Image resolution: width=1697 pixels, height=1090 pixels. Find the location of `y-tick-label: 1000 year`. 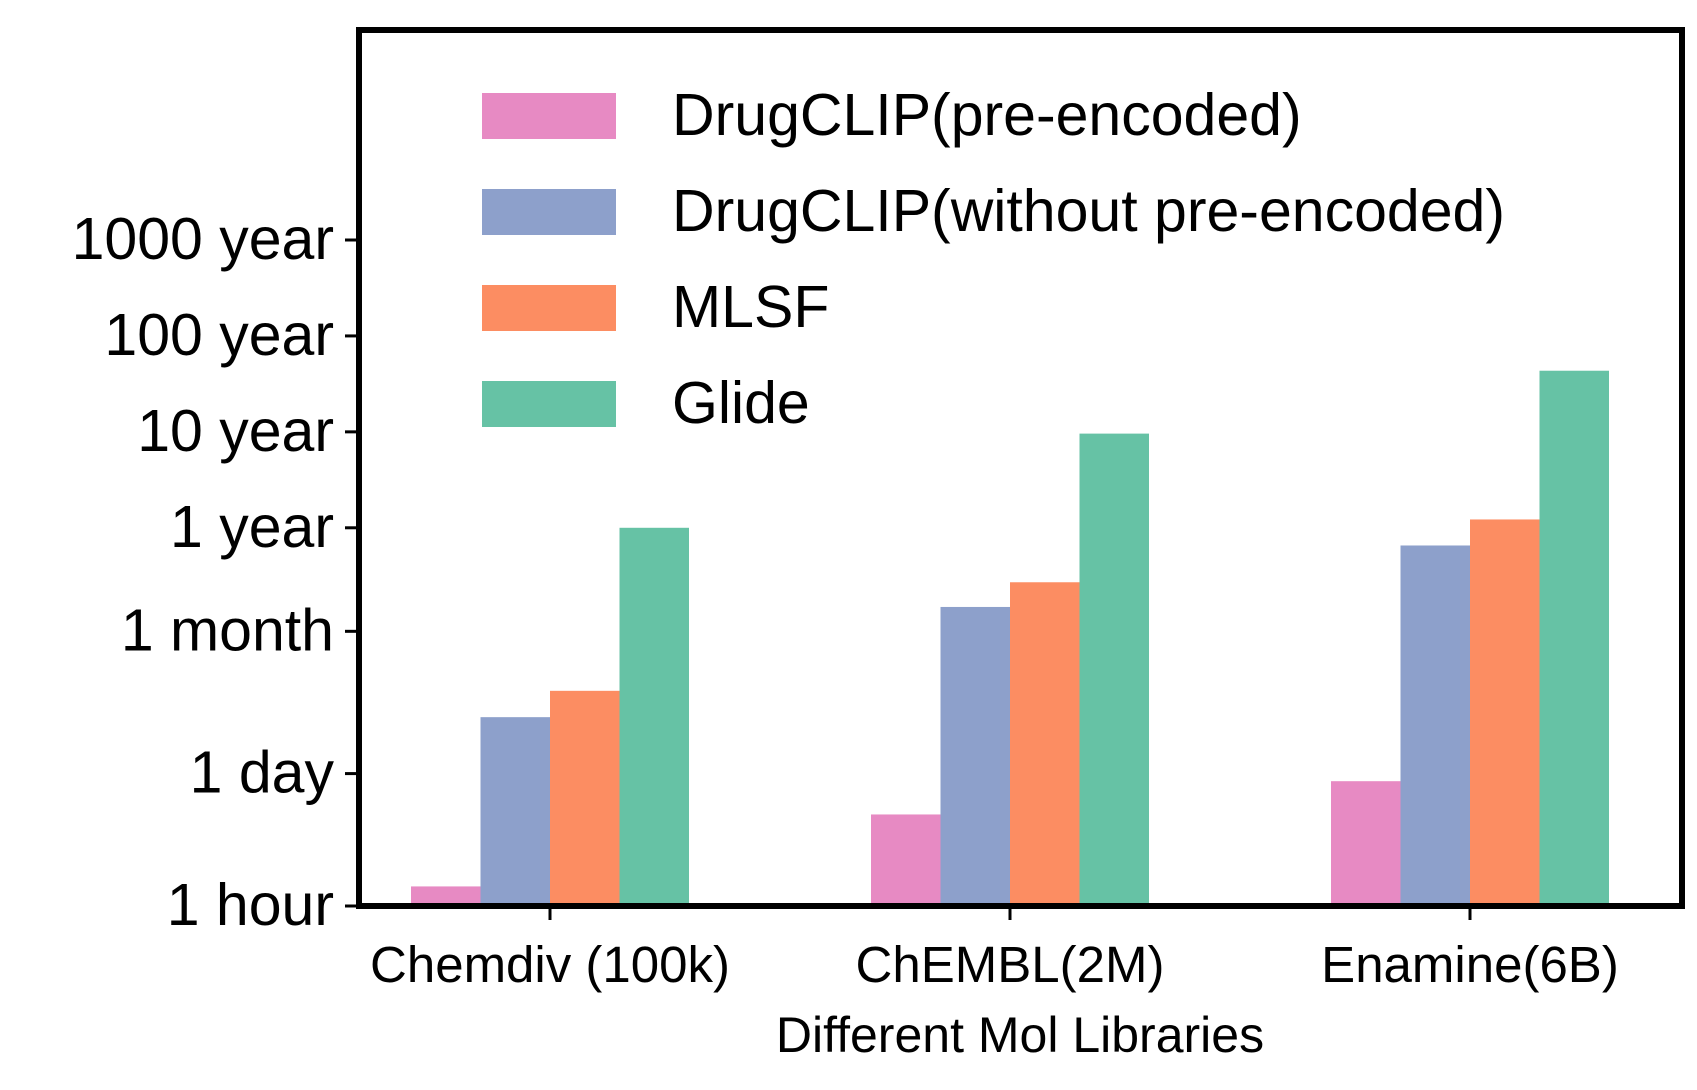

y-tick-label: 1000 year is located at coordinates (203, 239).